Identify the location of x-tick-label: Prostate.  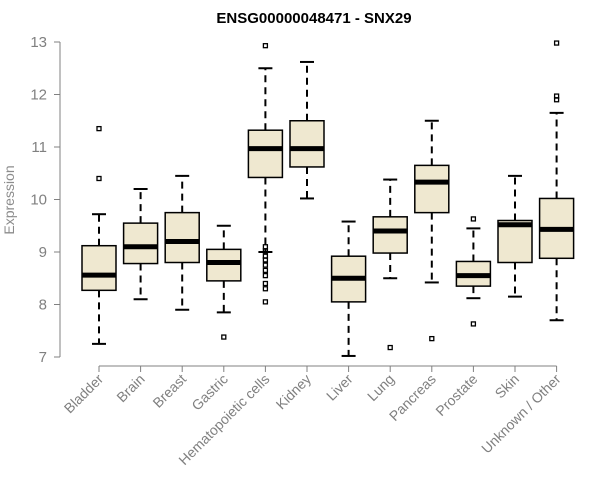
(456, 395).